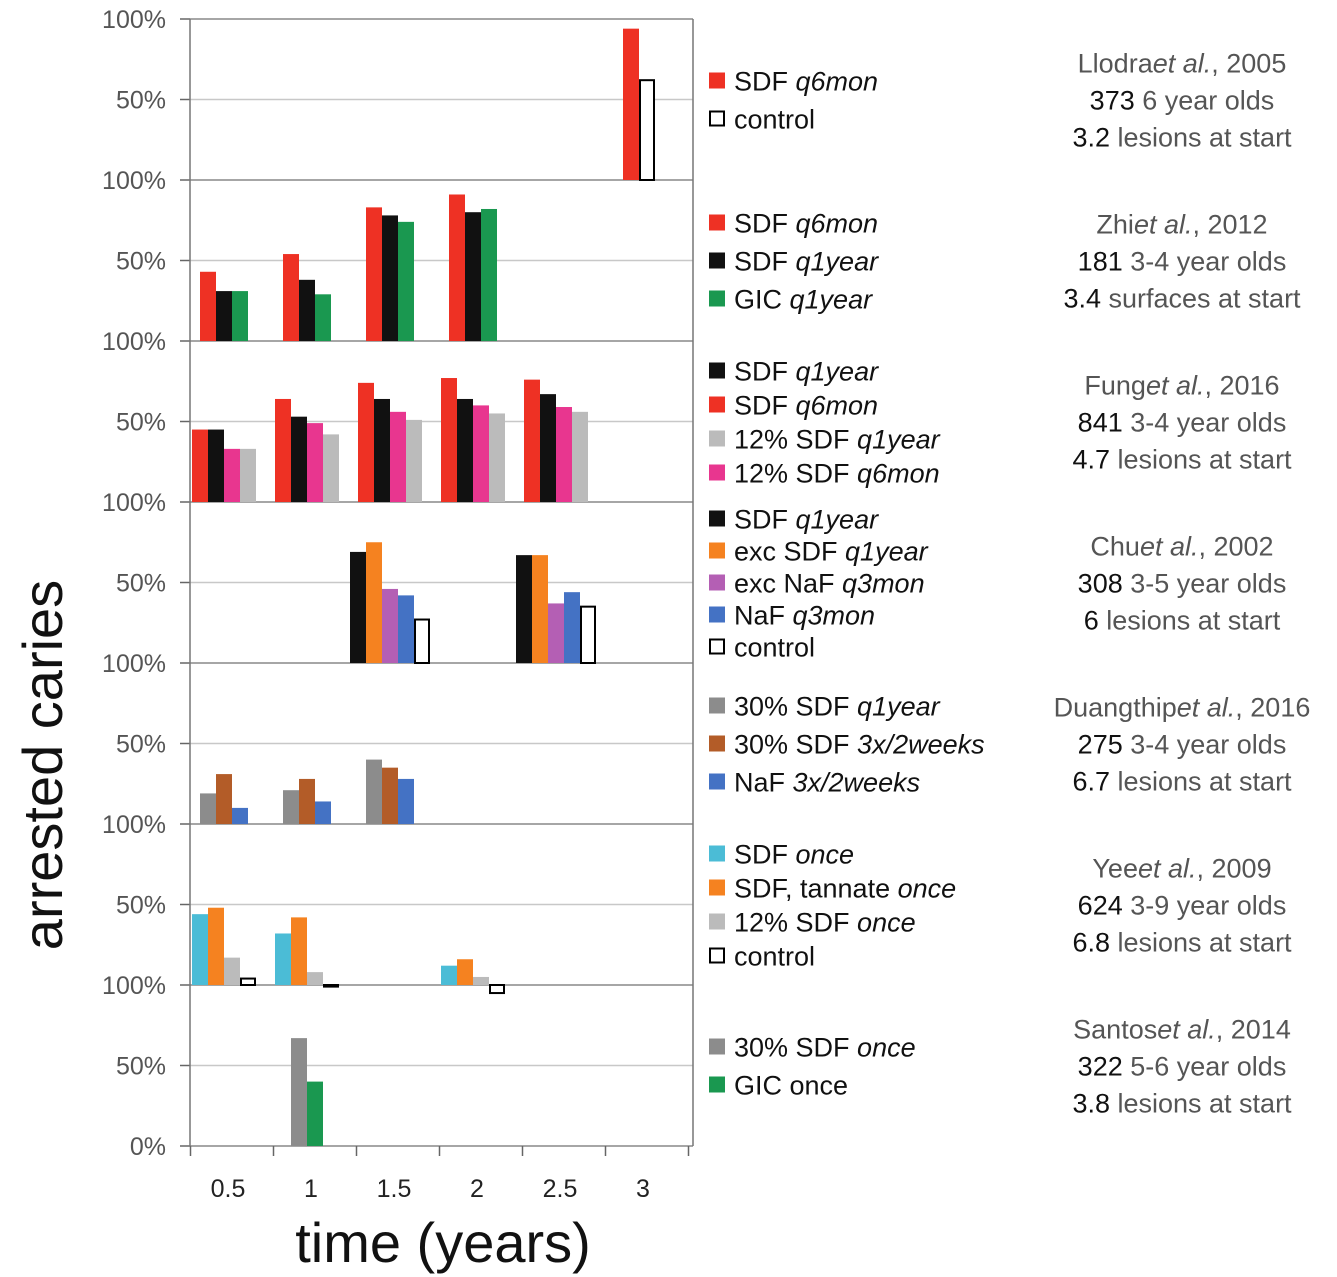 The width and height of the screenshot is (1337, 1277). What do you see at coordinates (825, 1048) in the screenshot?
I see `legend-entry: 30% SDF once` at bounding box center [825, 1048].